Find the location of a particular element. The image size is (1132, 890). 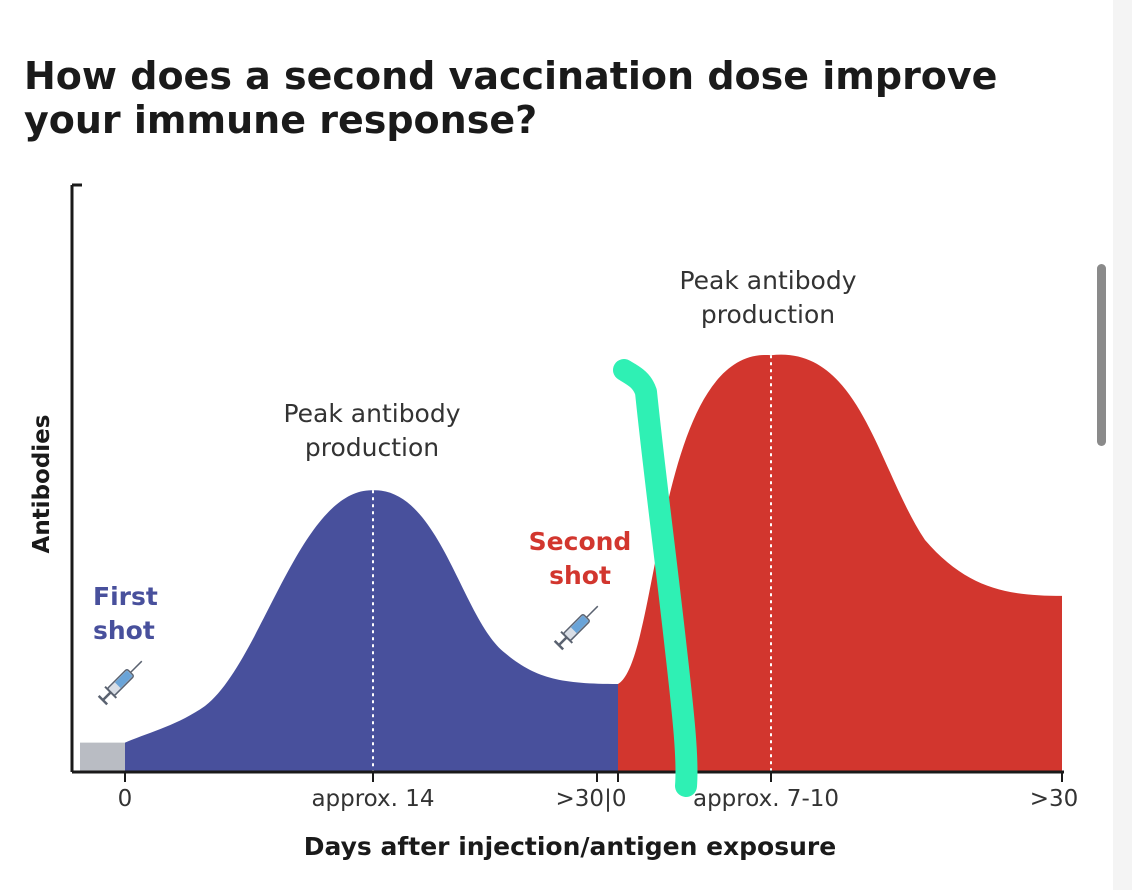

first-shot-label-line: First is located at coordinates (125, 596).